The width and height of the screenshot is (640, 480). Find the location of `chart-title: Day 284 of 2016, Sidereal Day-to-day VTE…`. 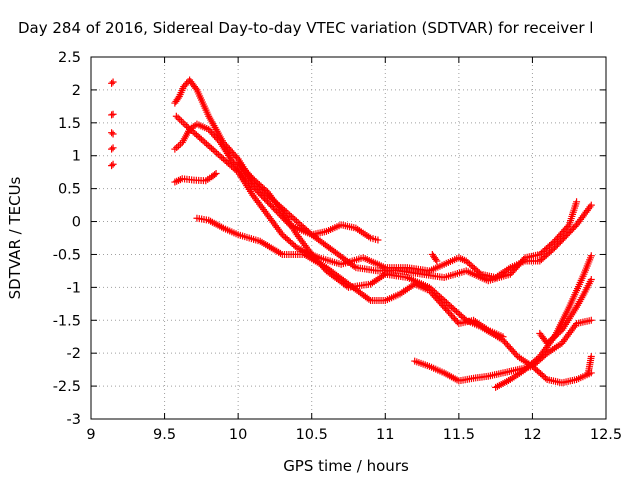

chart-title: Day 284 of 2016, Sidereal Day-to-day VTE… is located at coordinates (305, 28).